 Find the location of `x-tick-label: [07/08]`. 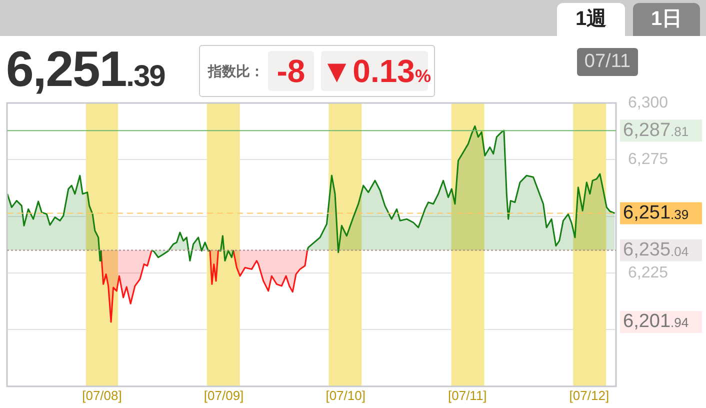

x-tick-label: [07/08] is located at coordinates (102, 395).